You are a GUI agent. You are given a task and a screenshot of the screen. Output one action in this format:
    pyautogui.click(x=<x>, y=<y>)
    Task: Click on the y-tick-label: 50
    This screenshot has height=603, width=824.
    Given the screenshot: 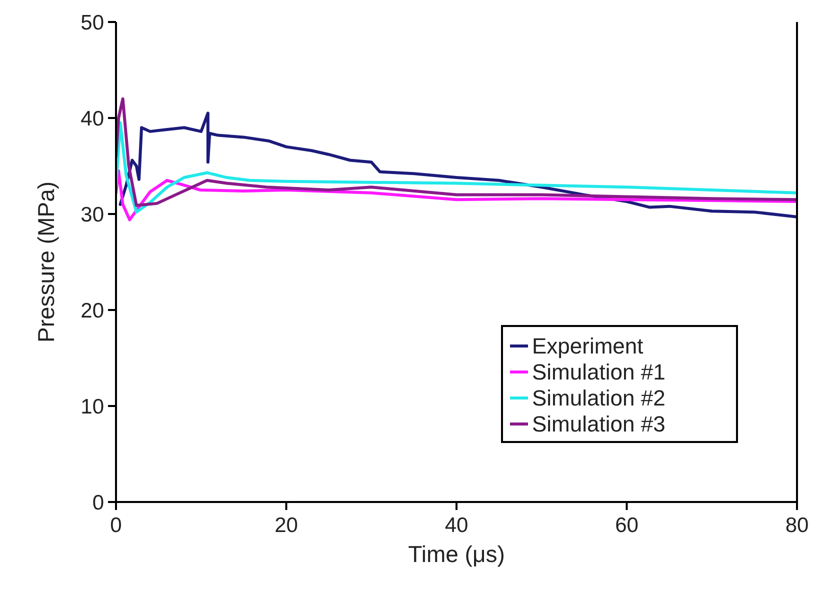 What is the action you would take?
    pyautogui.click(x=92, y=22)
    